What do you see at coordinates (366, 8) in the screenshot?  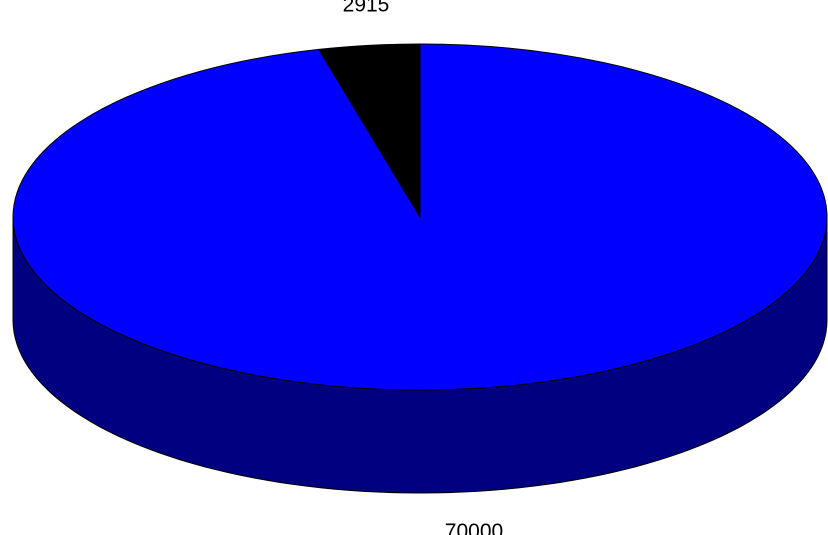 I see `data-label-2915: 2915` at bounding box center [366, 8].